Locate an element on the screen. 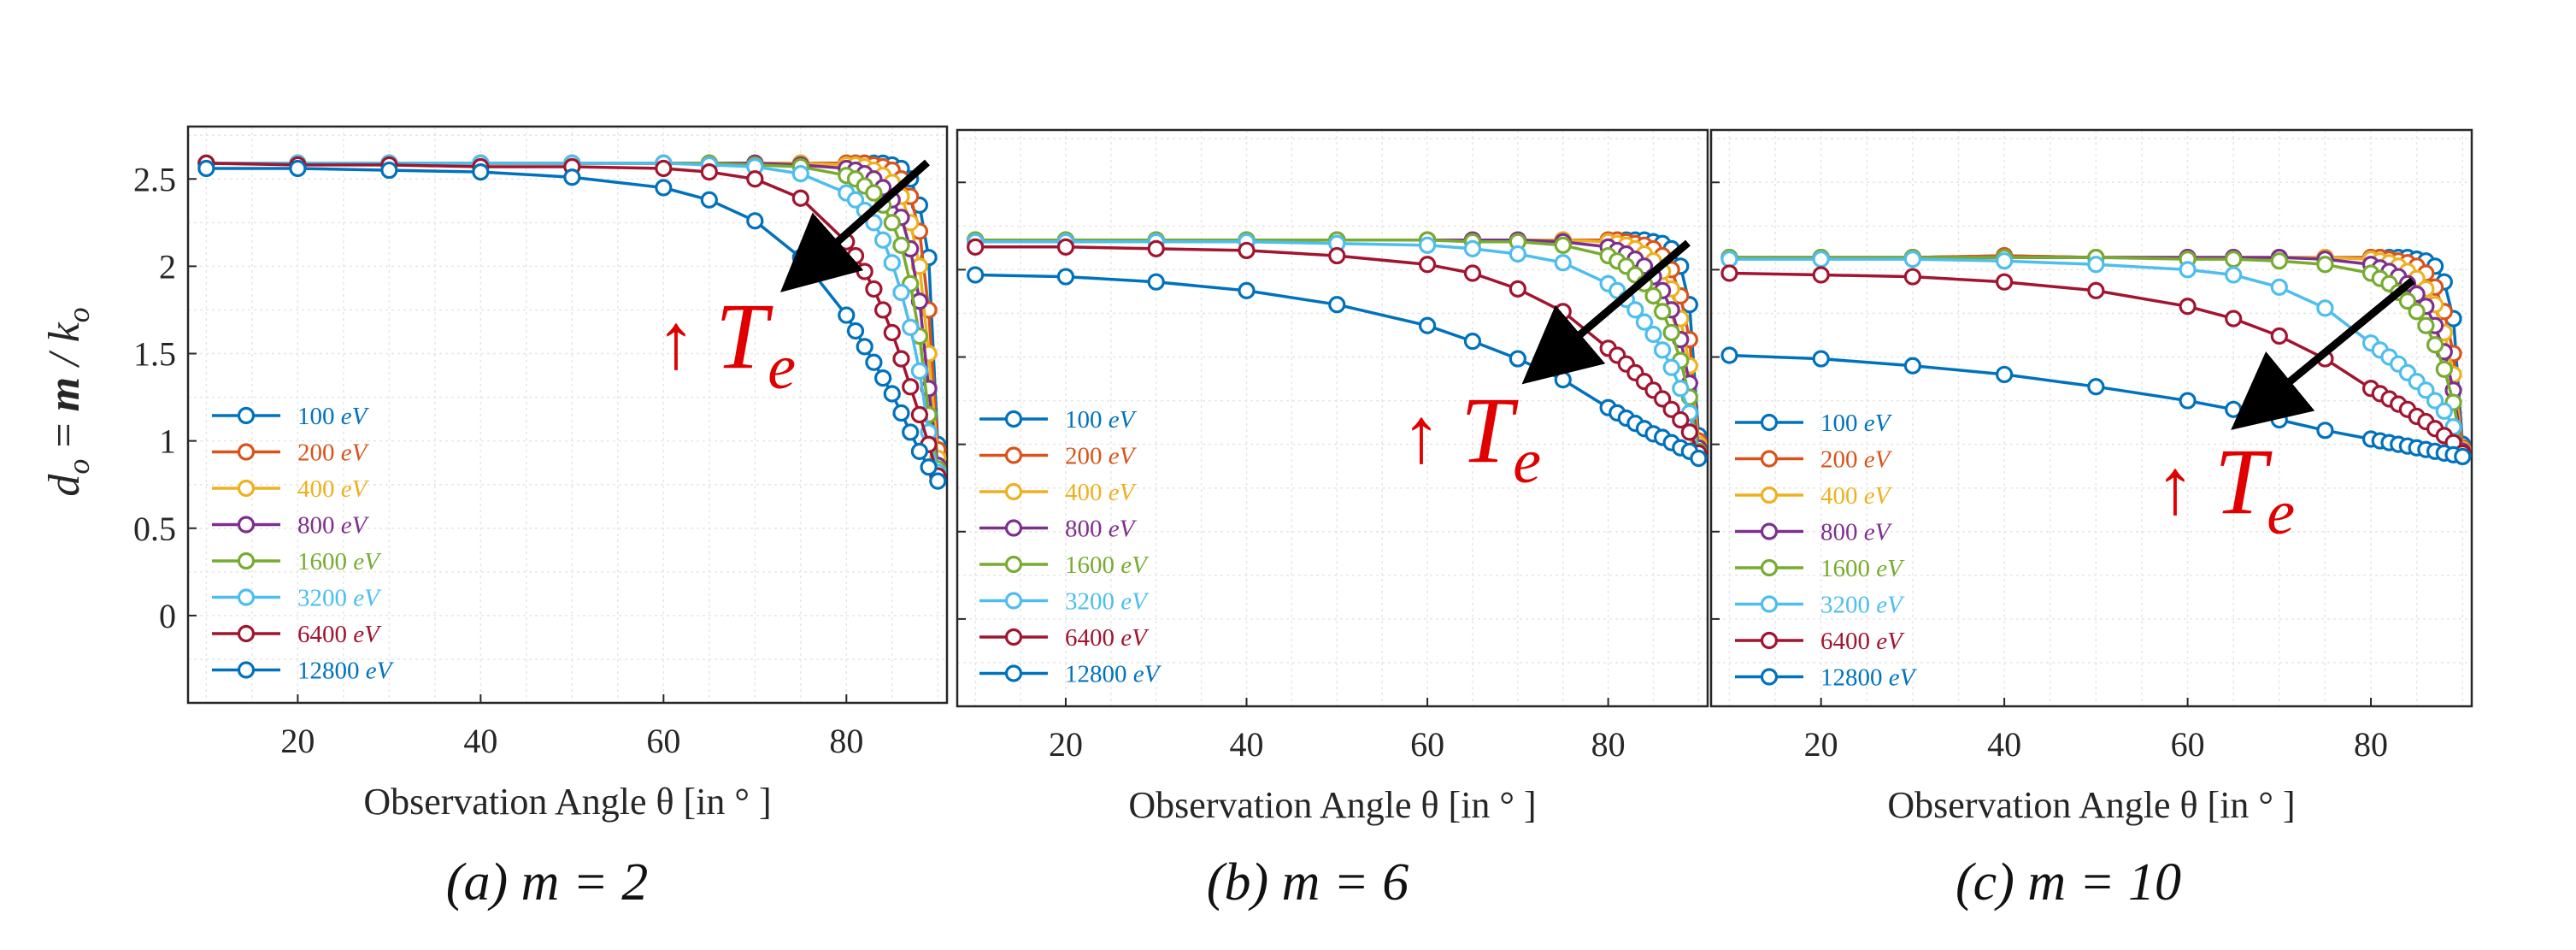  panel-caption: (a) m = 2 is located at coordinates (547, 882).